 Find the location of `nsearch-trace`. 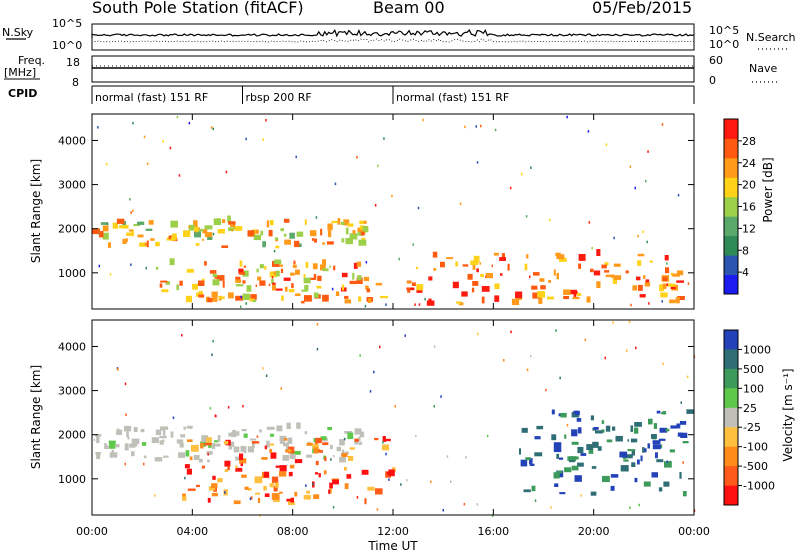

nsearch-trace is located at coordinates (393, 40).